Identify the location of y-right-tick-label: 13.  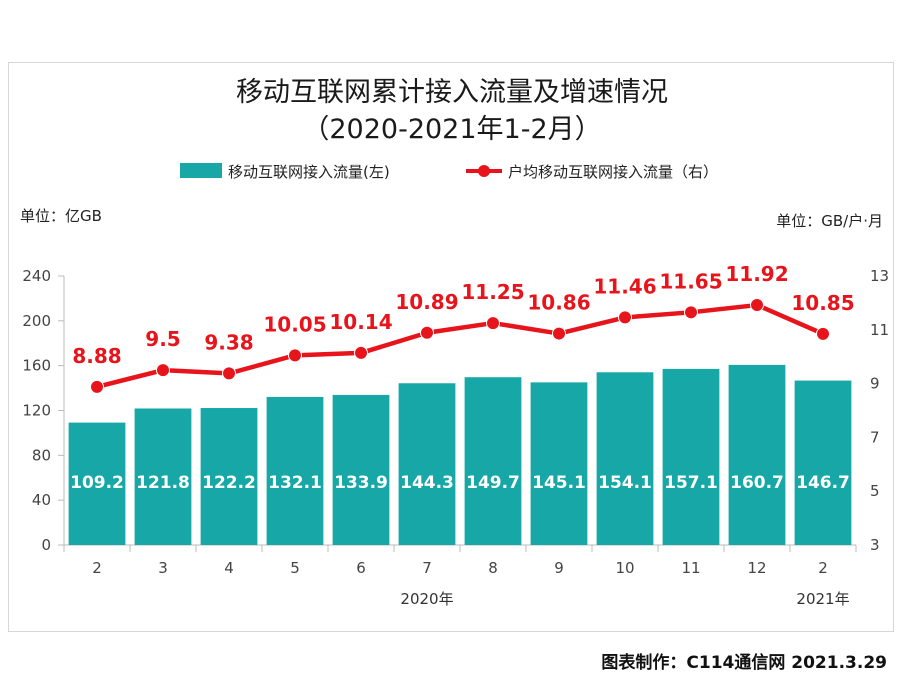
(879, 276).